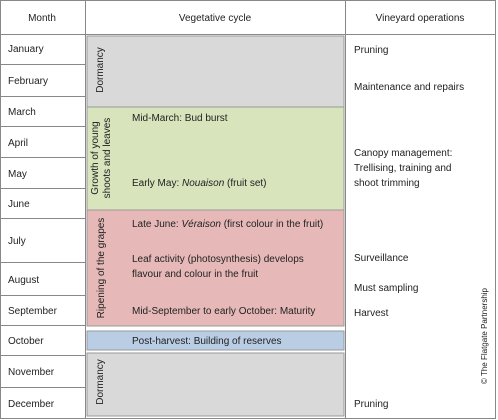 The width and height of the screenshot is (498, 420). I want to click on month: October, so click(26, 341).